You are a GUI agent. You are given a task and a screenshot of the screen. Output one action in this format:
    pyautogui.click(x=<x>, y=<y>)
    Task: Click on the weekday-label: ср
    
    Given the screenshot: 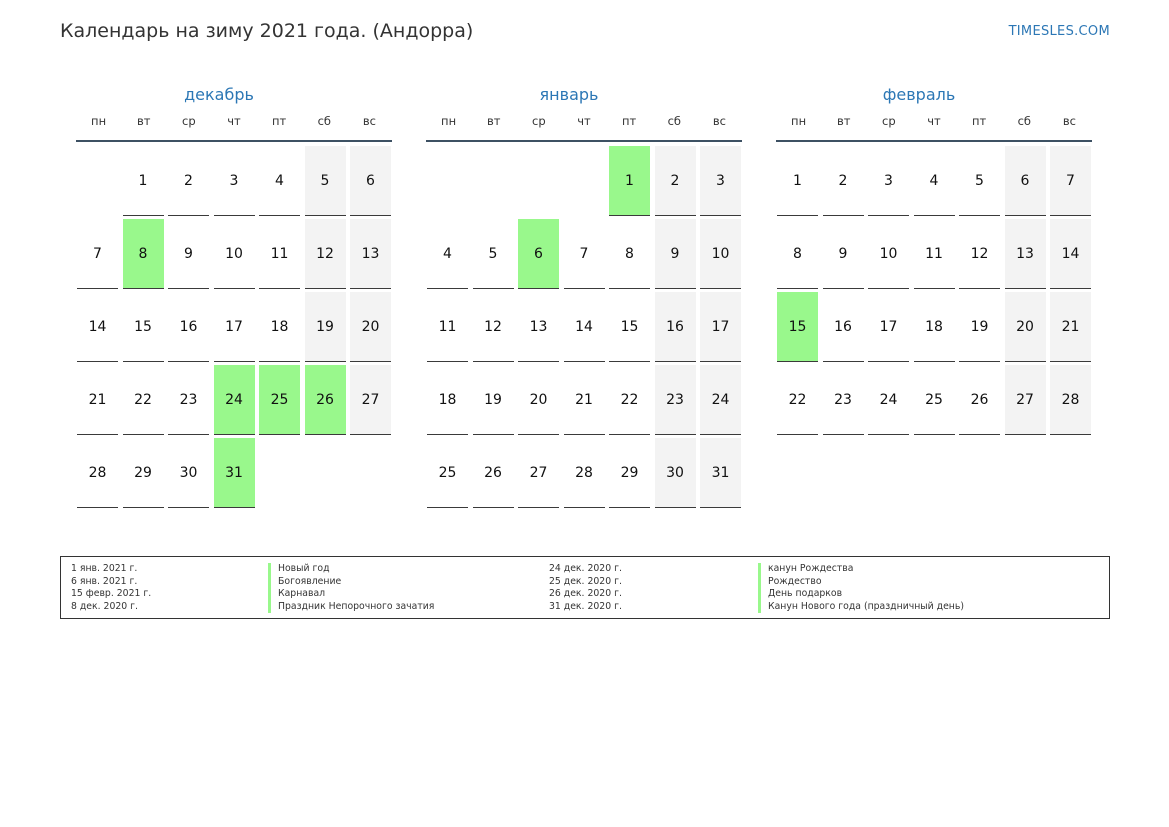 What is the action you would take?
    pyautogui.click(x=189, y=121)
    